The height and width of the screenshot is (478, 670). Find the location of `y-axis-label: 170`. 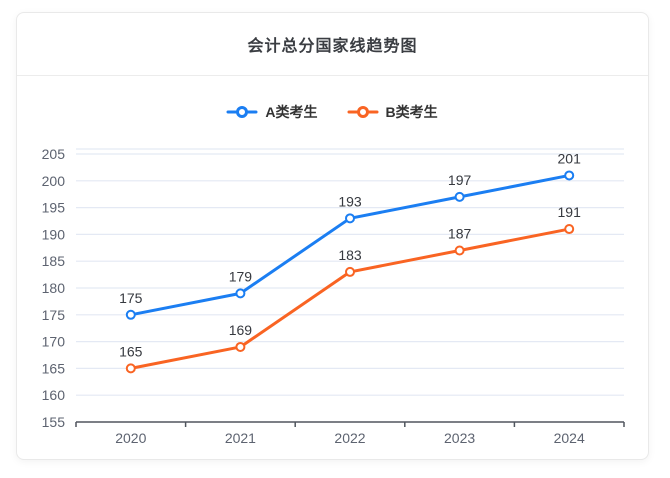

y-axis-label: 170 is located at coordinates (54, 342).